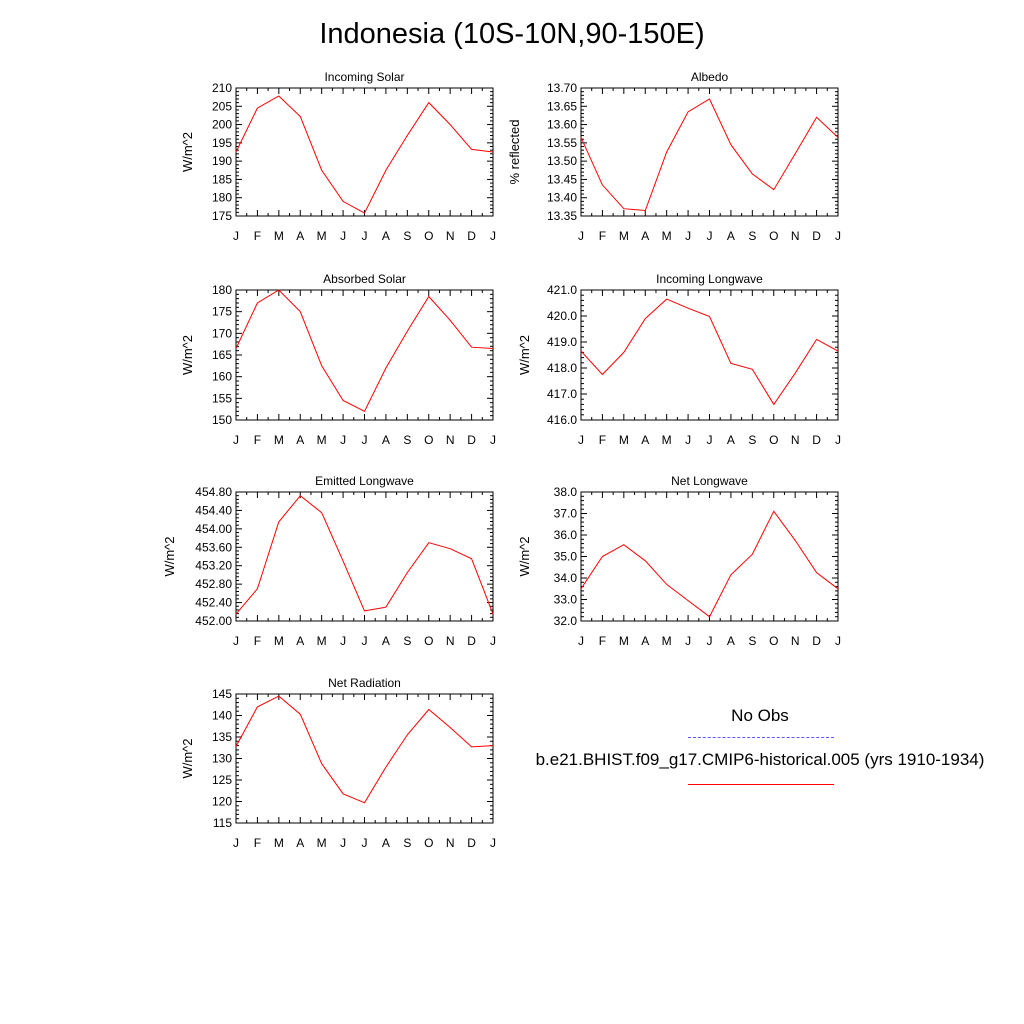  What do you see at coordinates (562, 125) in the screenshot?
I see `y-tick-label: 13.60` at bounding box center [562, 125].